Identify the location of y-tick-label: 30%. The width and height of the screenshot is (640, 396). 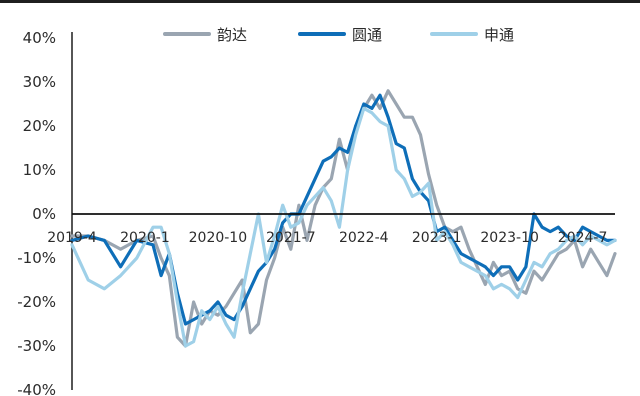
(39, 82).